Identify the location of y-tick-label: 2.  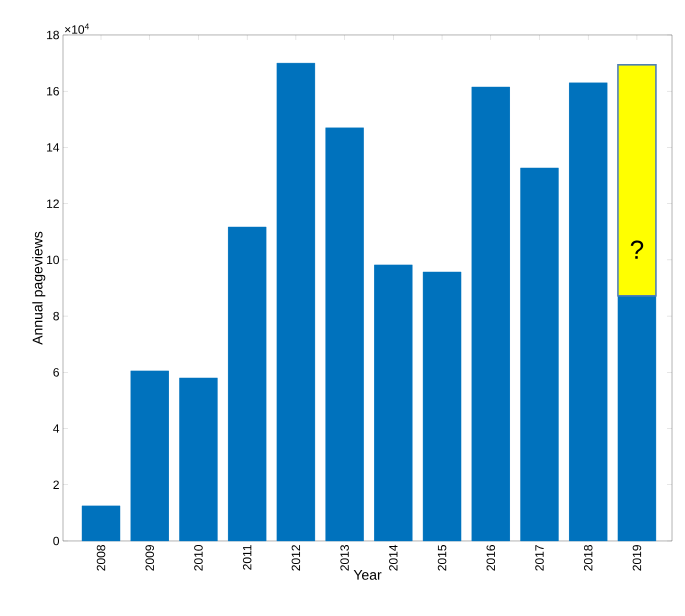
(56, 484).